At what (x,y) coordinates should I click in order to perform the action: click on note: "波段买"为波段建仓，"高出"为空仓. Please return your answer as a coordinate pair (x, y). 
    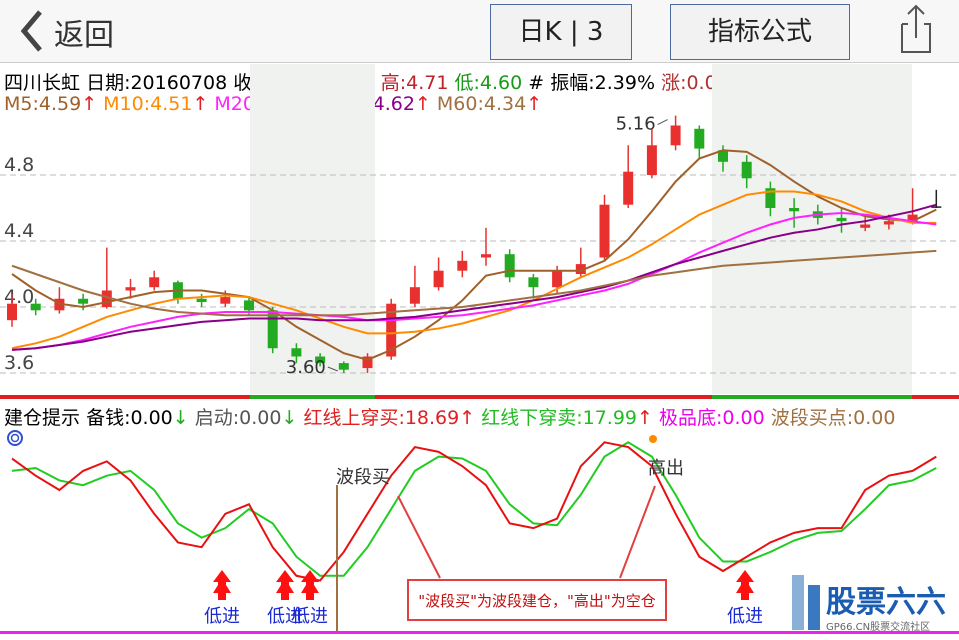
    Looking at the image, I should click on (537, 601).